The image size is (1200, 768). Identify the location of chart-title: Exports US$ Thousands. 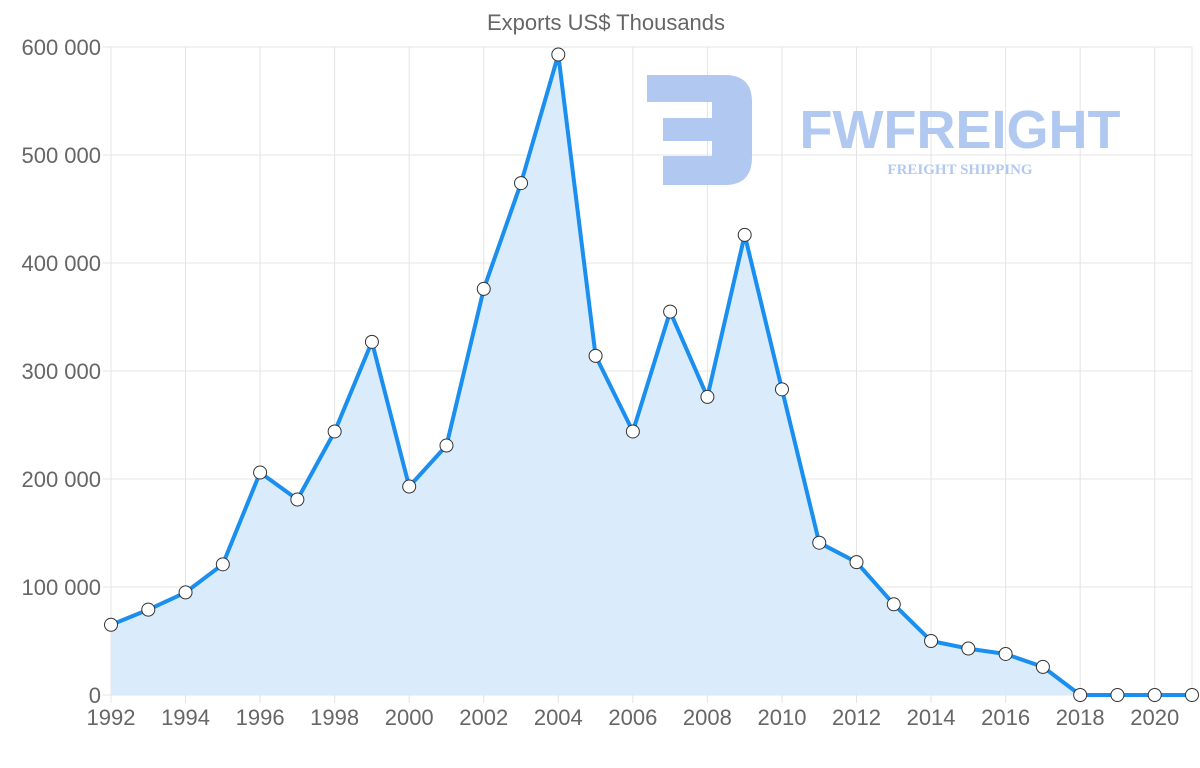
(606, 22).